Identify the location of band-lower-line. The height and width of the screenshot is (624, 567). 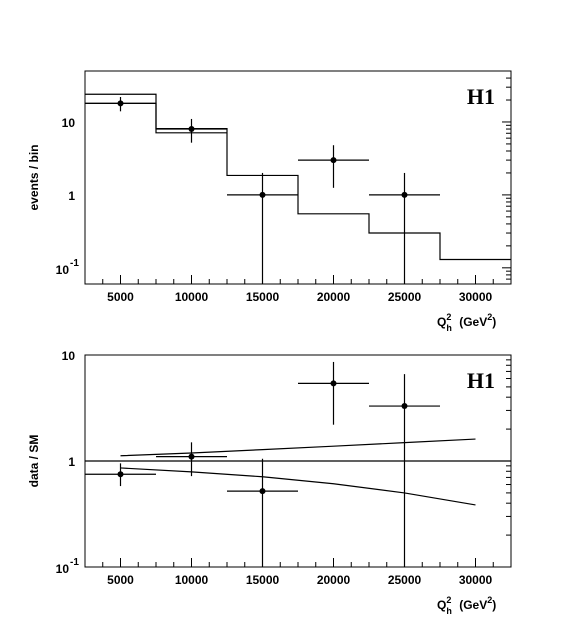
(298, 486).